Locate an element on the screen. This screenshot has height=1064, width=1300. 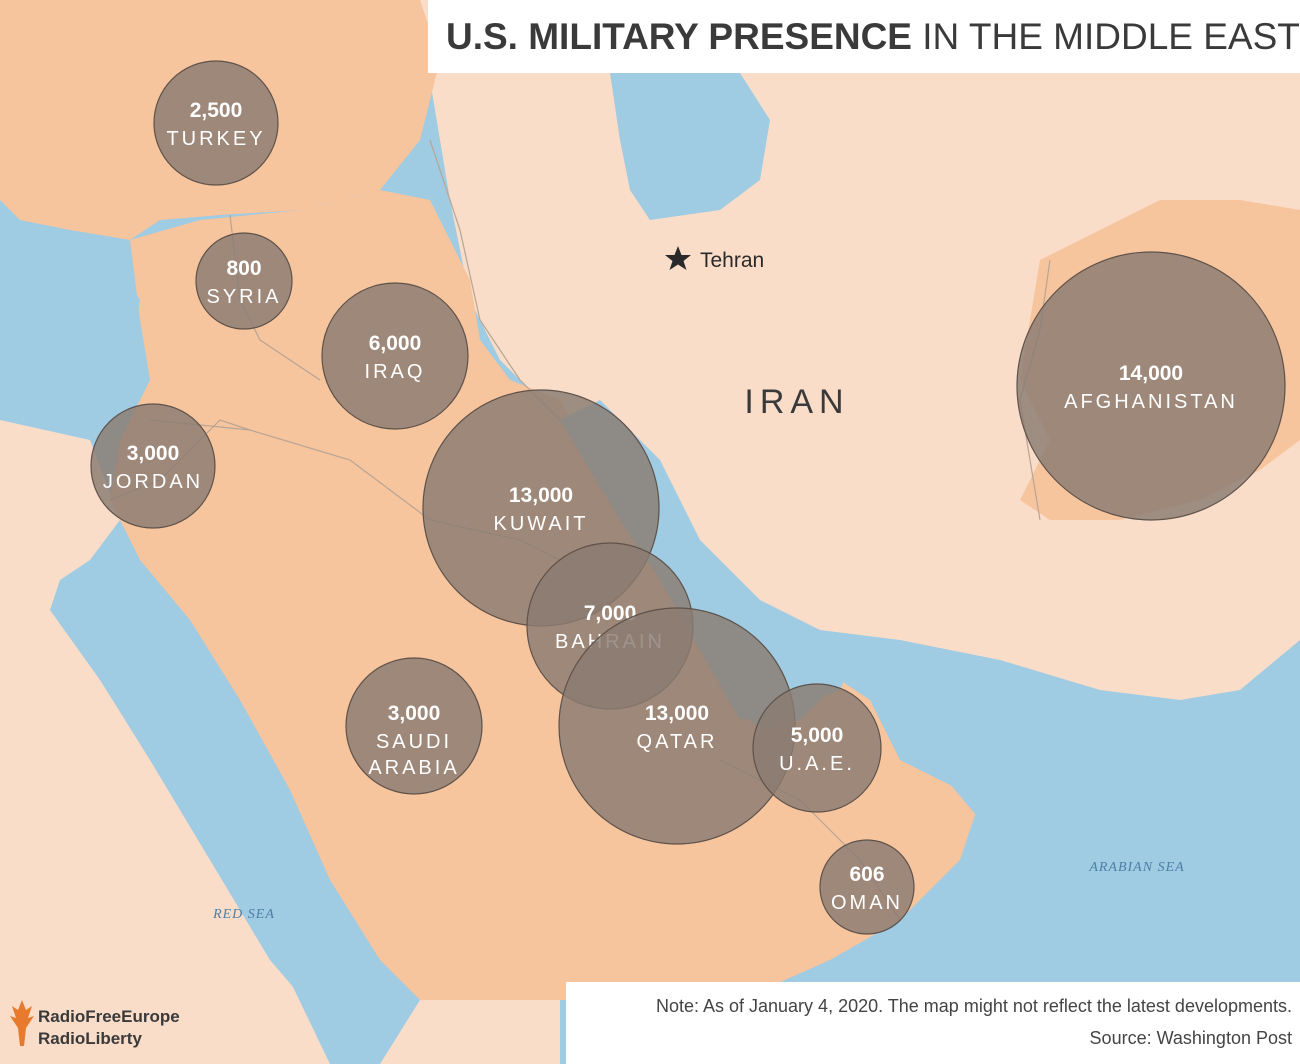
star-icon is located at coordinates (678, 258).